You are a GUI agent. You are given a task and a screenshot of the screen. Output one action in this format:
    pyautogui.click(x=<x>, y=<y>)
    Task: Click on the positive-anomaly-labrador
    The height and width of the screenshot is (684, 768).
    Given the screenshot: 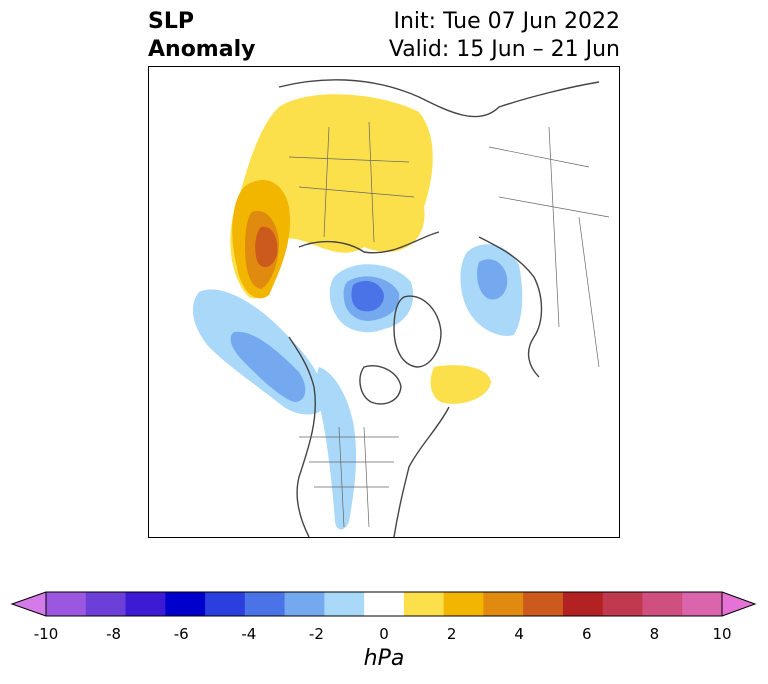 What is the action you would take?
    pyautogui.click(x=460, y=384)
    